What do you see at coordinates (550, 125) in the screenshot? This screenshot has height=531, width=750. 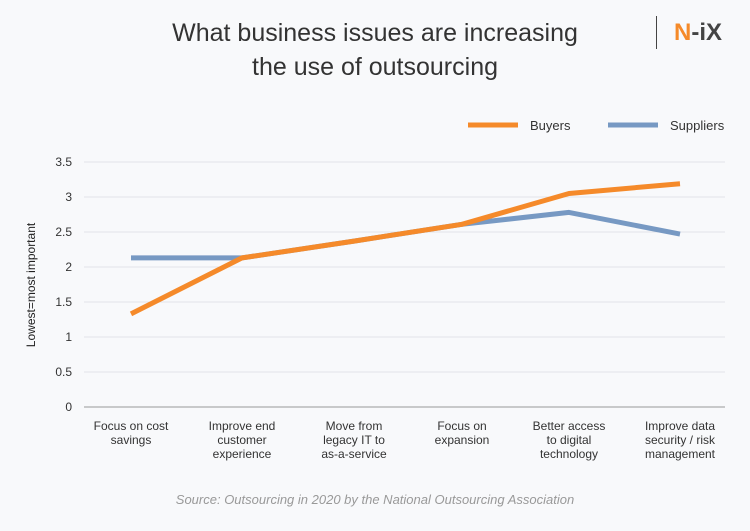 I see `legend-label-buyers: Buyers` at bounding box center [550, 125].